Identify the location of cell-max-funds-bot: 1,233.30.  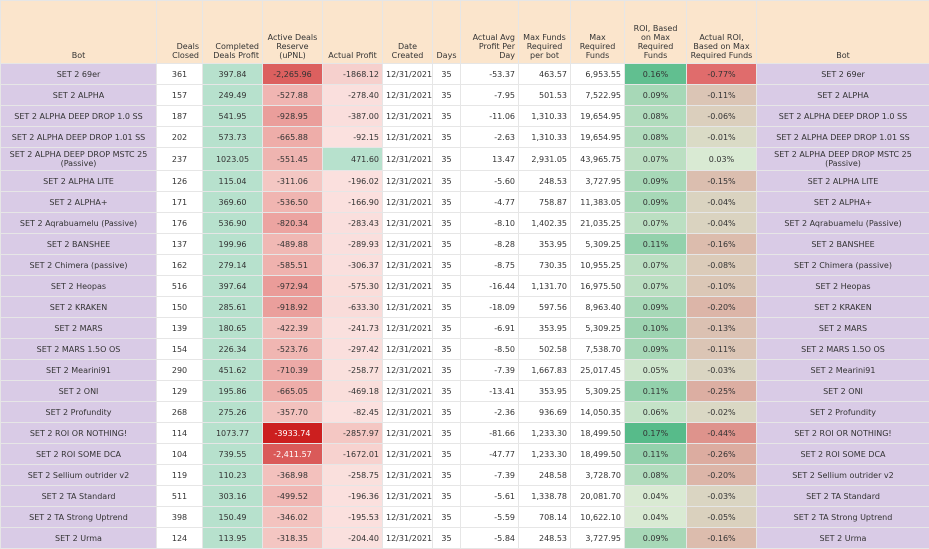
(545, 454).